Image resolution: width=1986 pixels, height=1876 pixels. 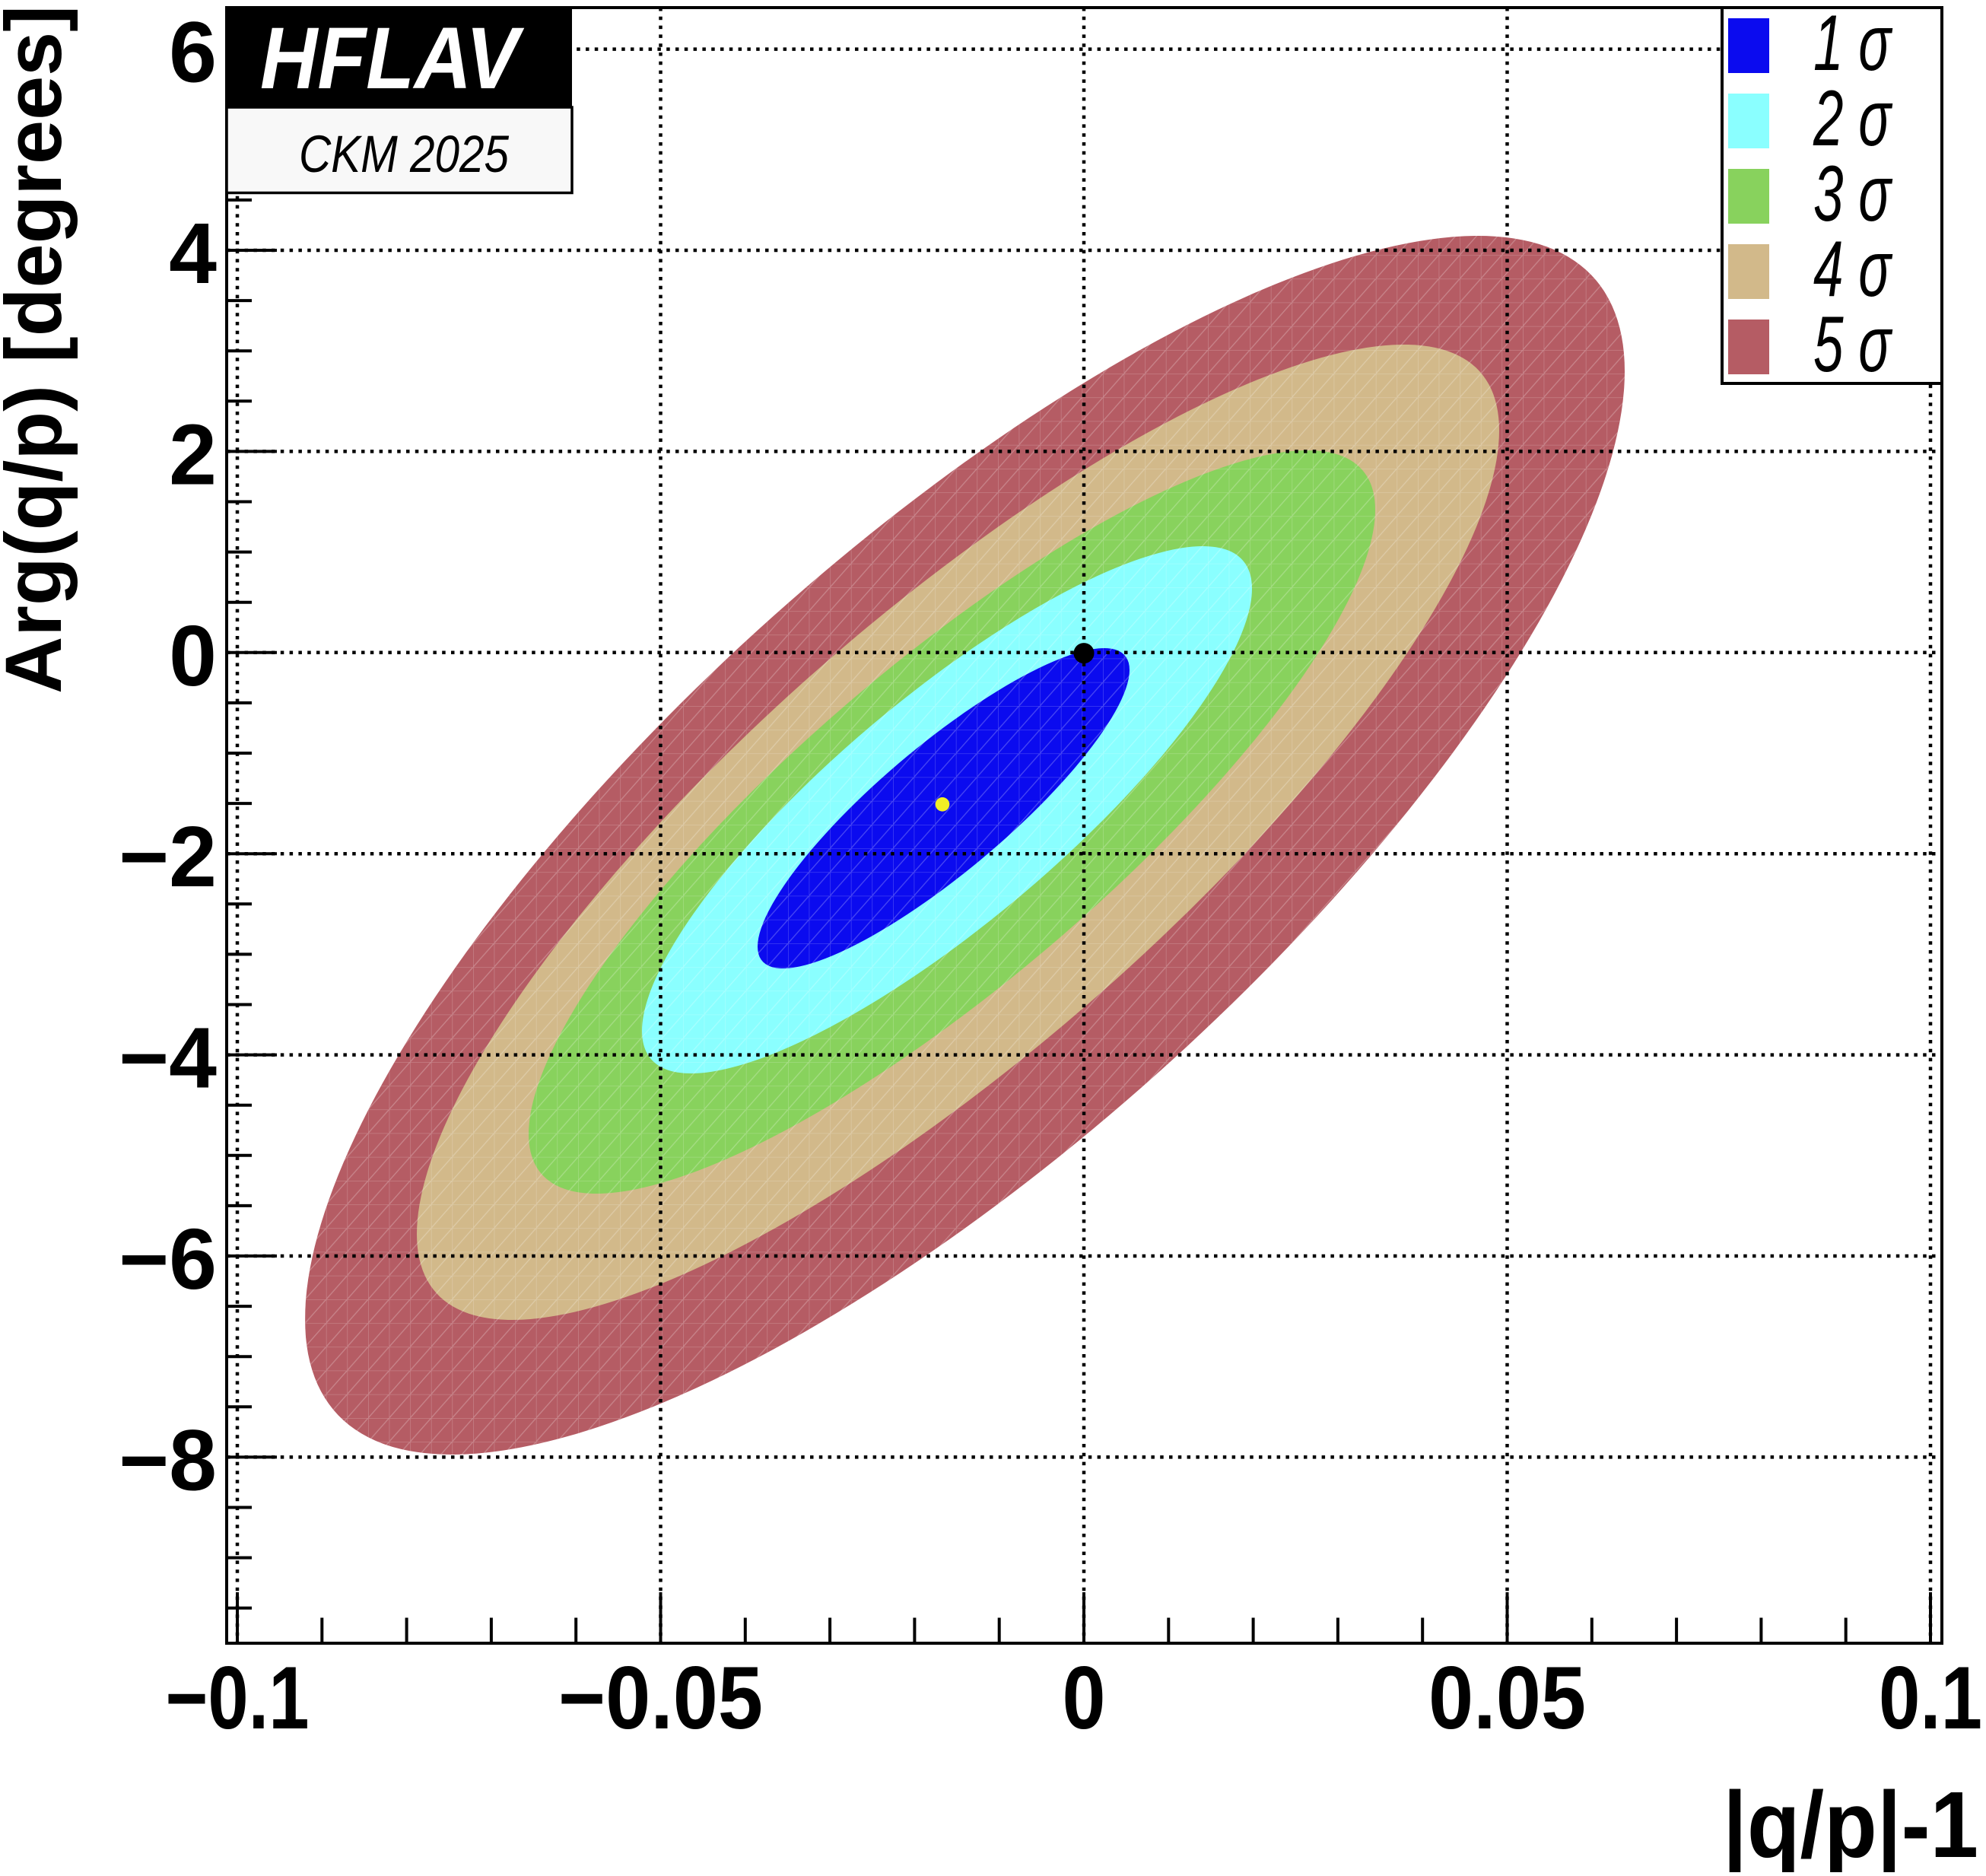 I want to click on svg-text: 0.1, so click(x=1931, y=1698).